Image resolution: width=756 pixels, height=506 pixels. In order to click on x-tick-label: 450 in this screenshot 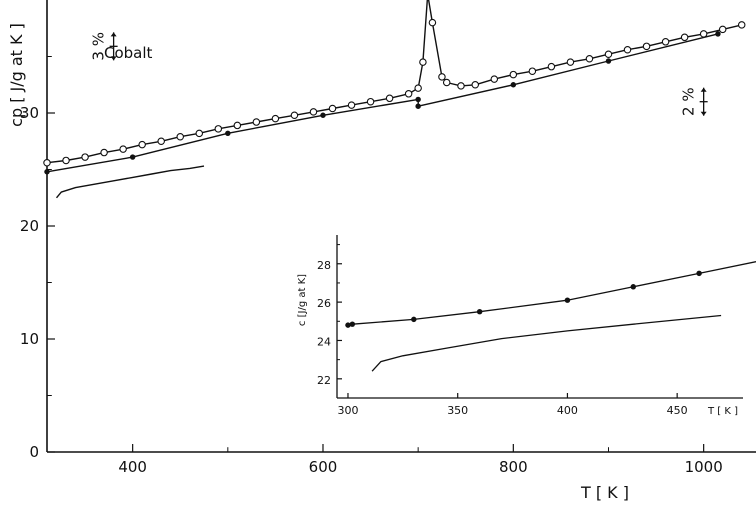, I will do `click(677, 410)`.